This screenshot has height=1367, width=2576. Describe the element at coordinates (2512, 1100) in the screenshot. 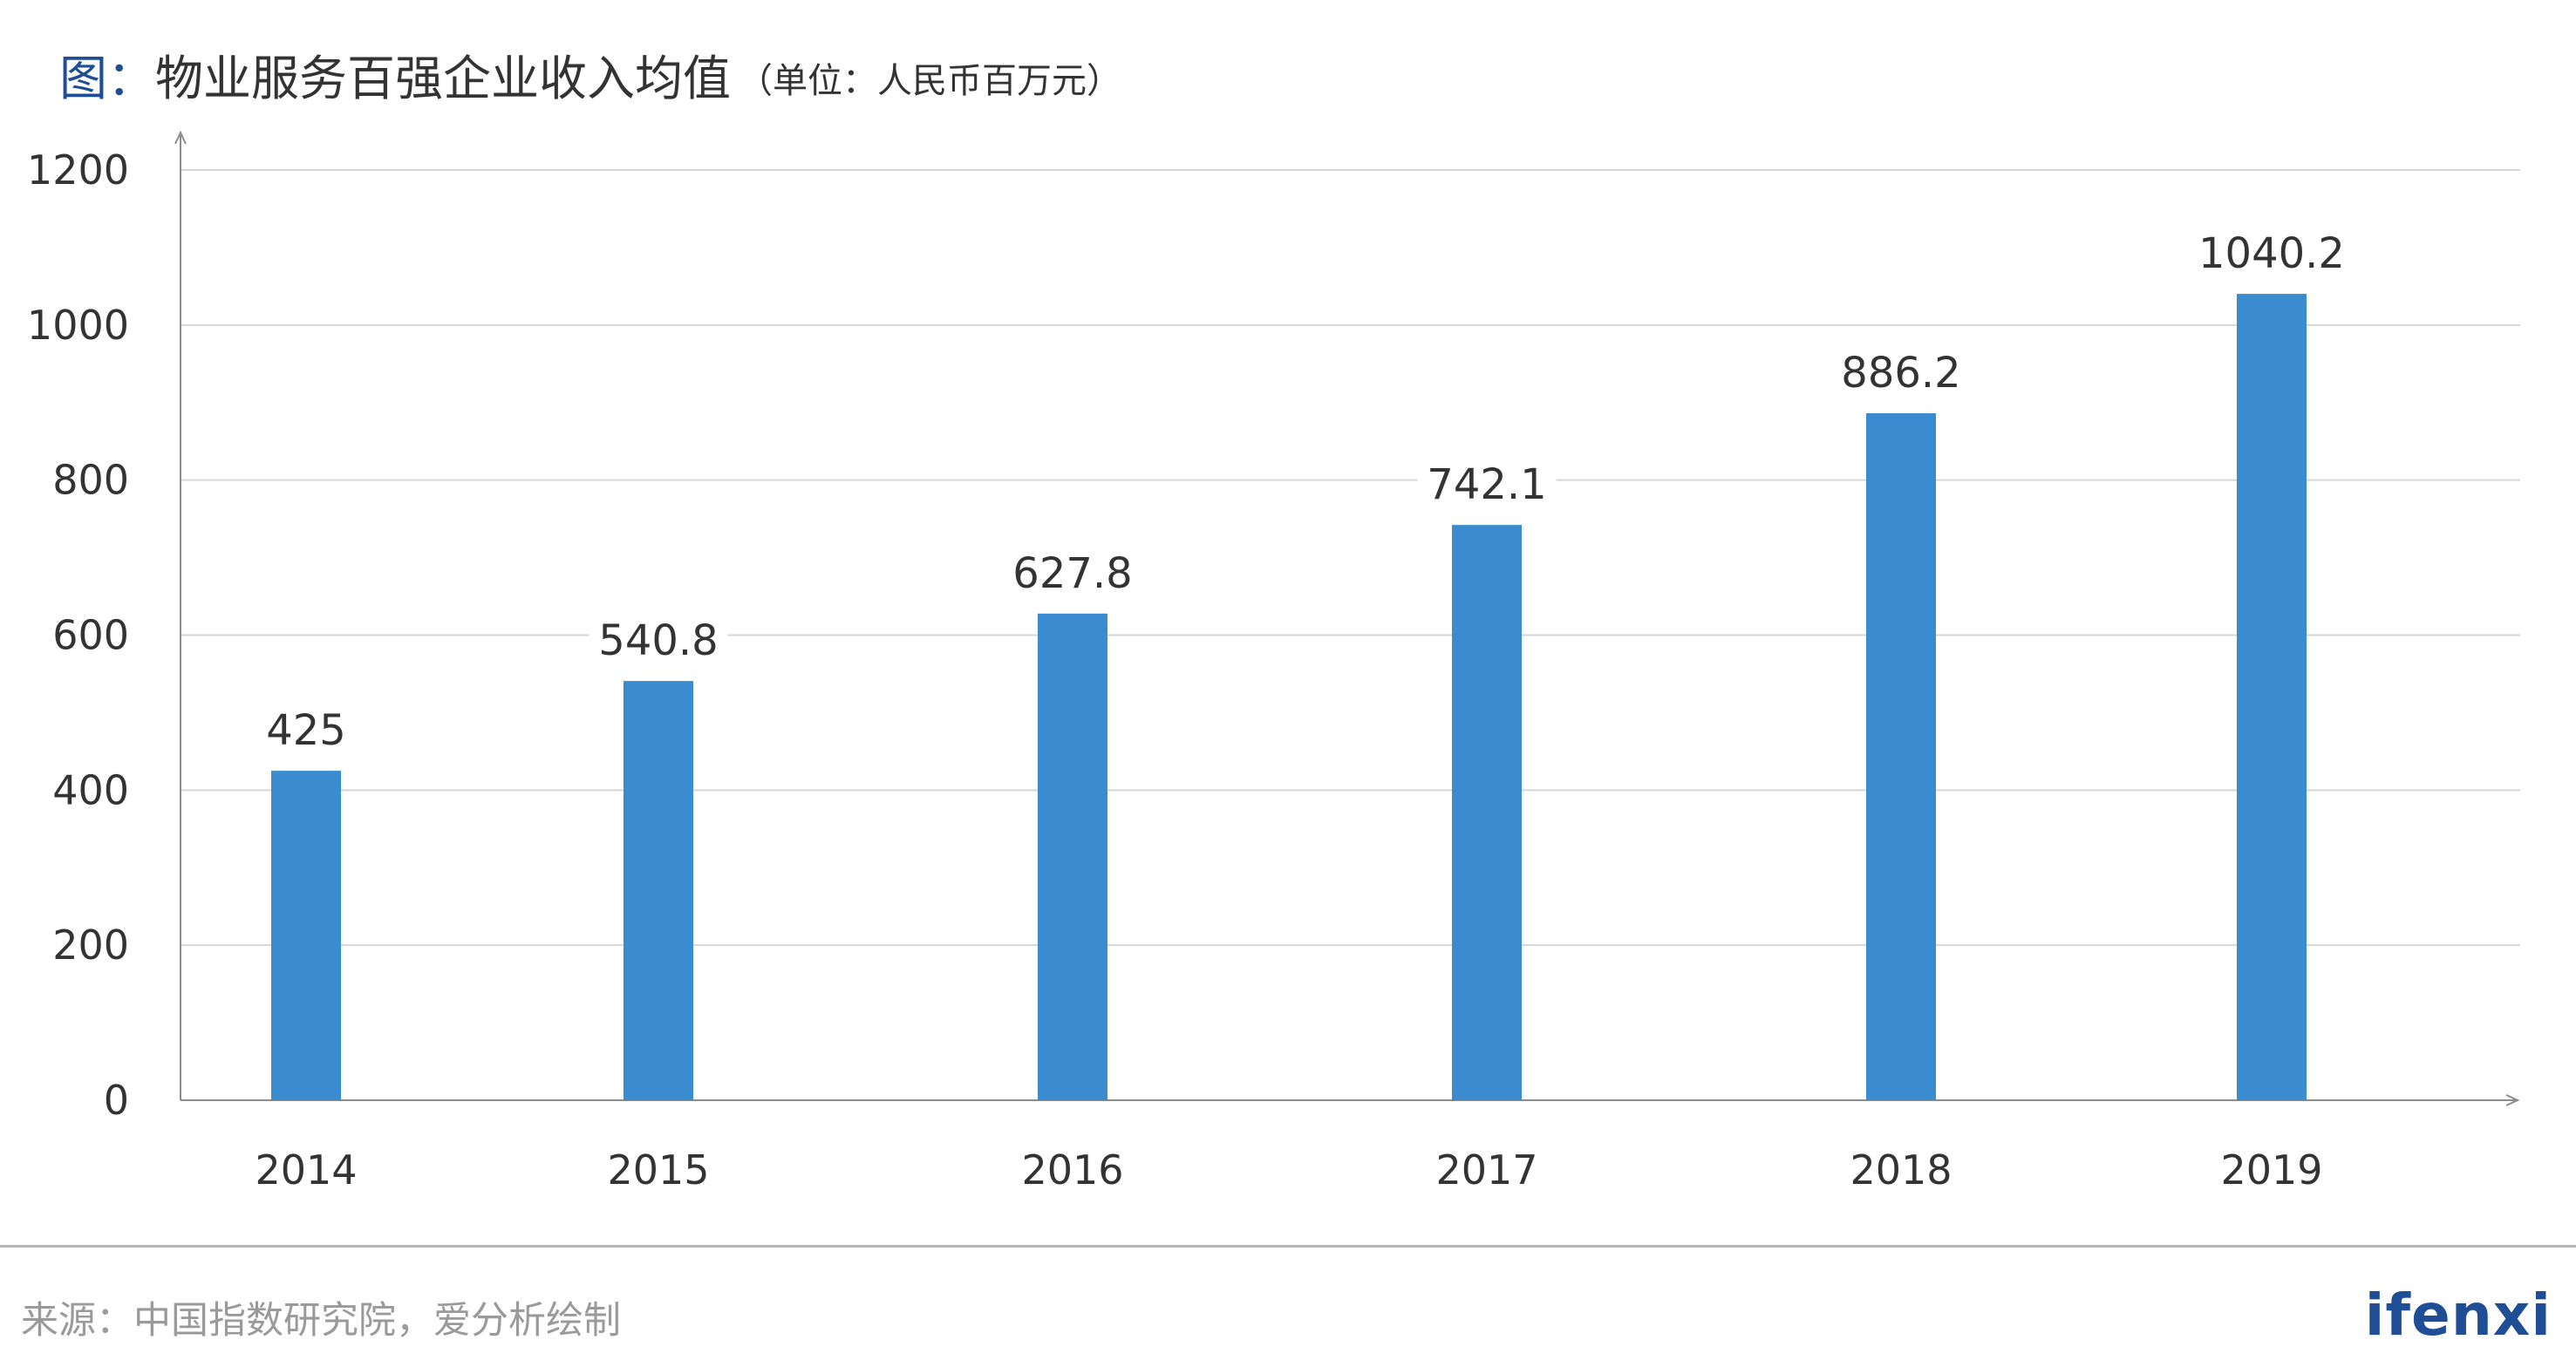

I see `x-axis-arrow-icon` at that location.